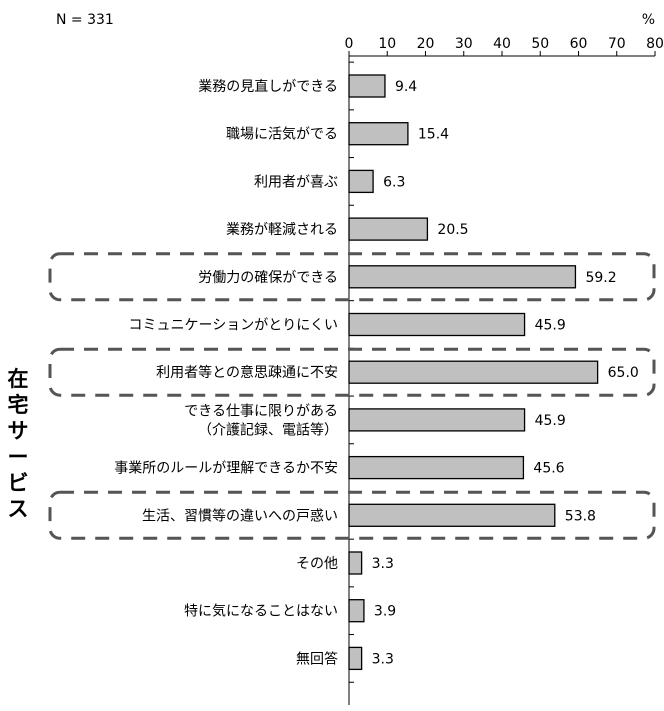 This screenshot has width=664, height=711. I want to click on category-label: 特に気になることはない, so click(261, 612).